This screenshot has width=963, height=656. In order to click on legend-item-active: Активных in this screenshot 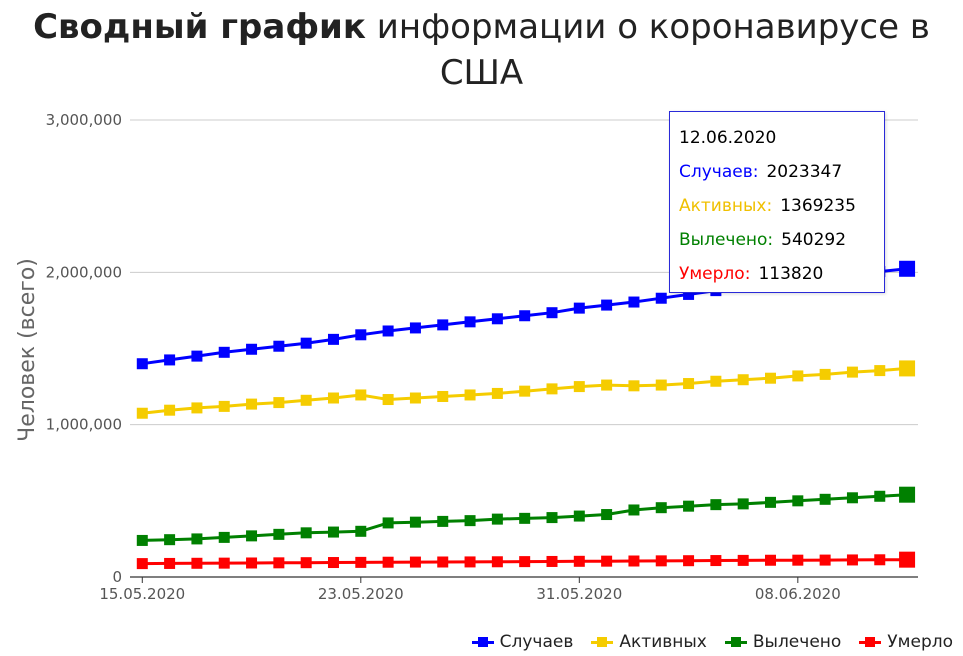, I will do `click(649, 642)`.